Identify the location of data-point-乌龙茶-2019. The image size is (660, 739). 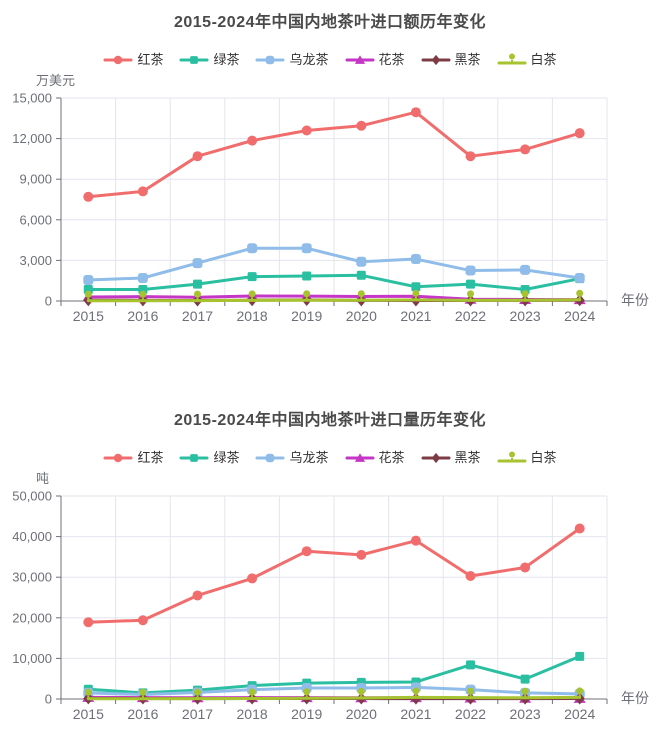
(306, 248).